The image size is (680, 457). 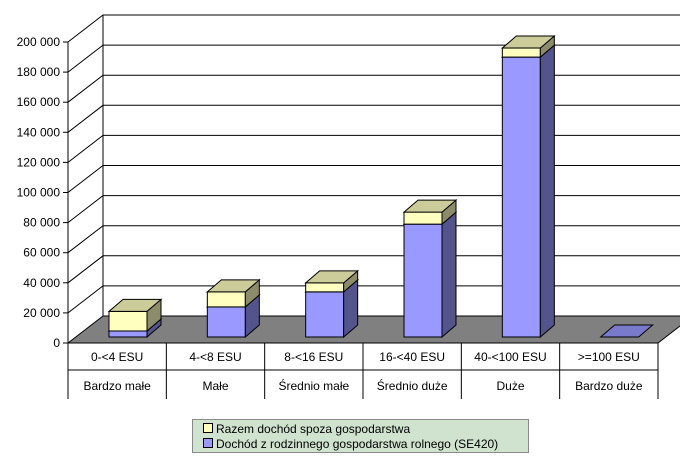 What do you see at coordinates (627, 331) in the screenshot?
I see `bar-empty-cap` at bounding box center [627, 331].